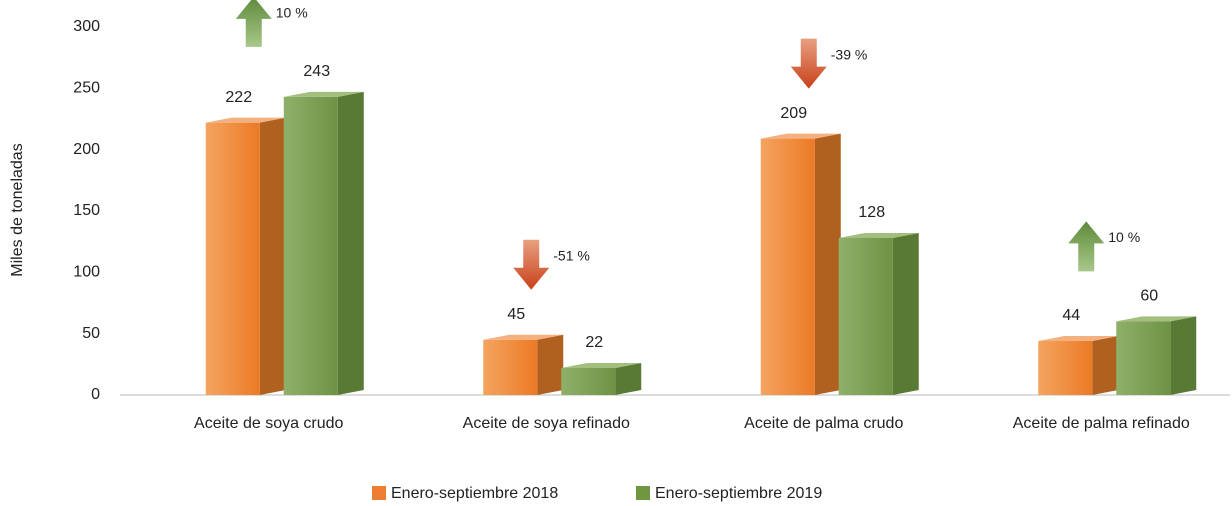 The height and width of the screenshot is (506, 1232). Describe the element at coordinates (571, 256) in the screenshot. I see `change-label: -51 %` at that location.